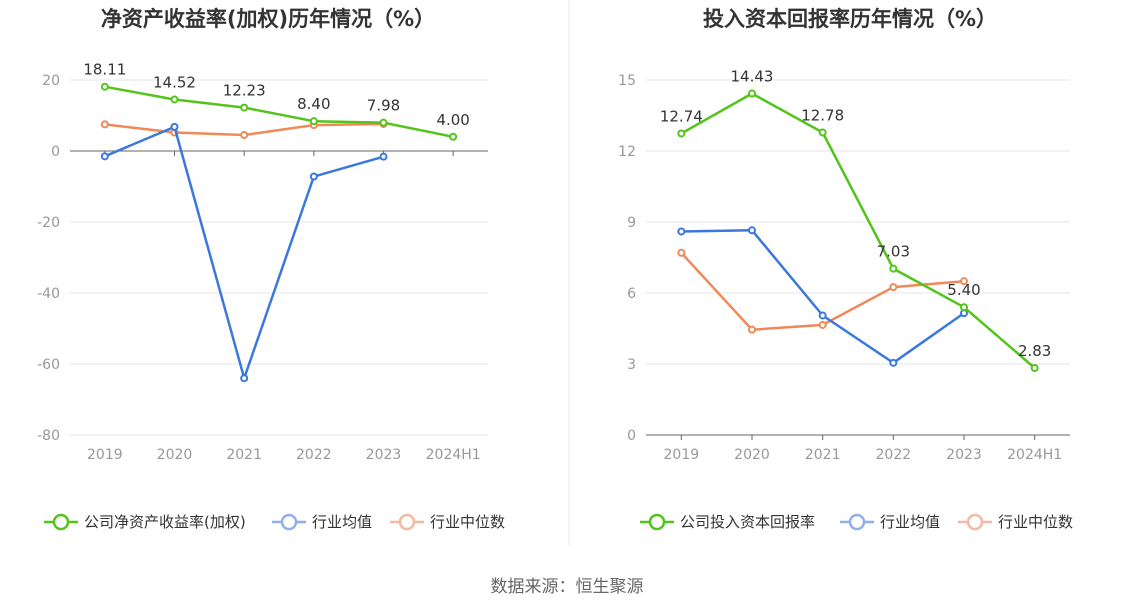  I want to click on y-tick-label: -80, so click(48, 436).